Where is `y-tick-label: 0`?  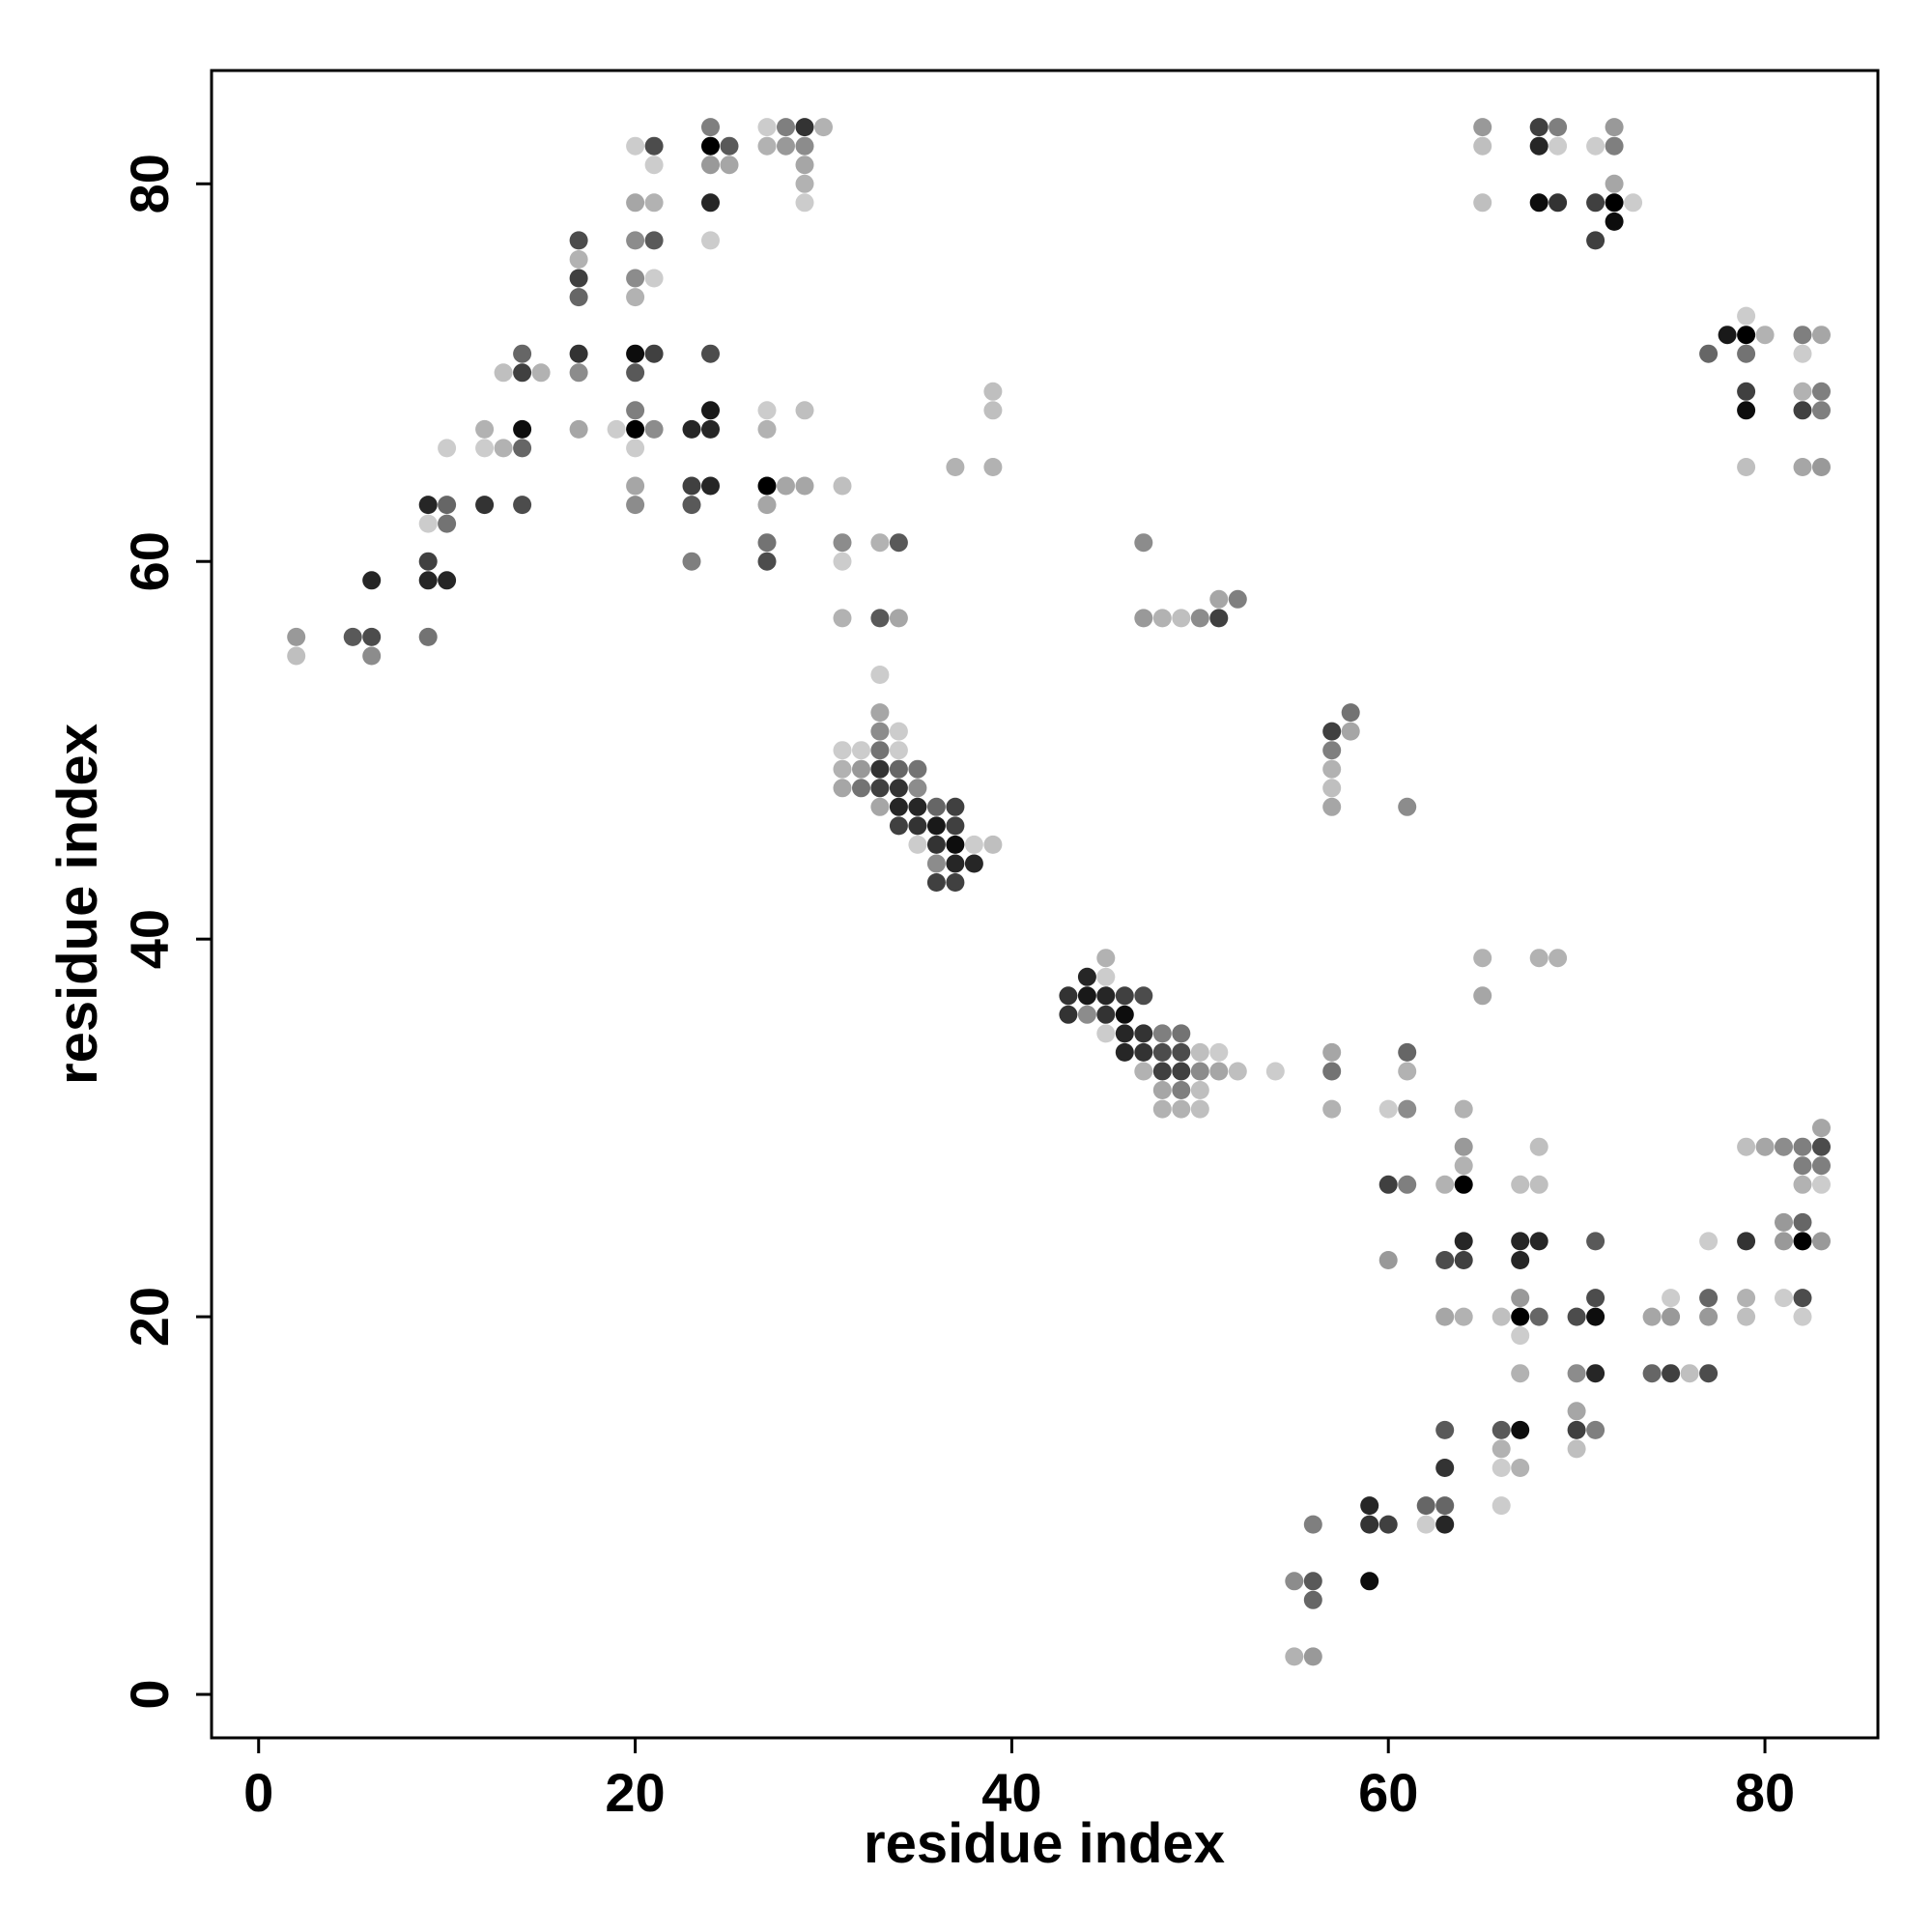
y-tick-label: 0 is located at coordinates (149, 1694).